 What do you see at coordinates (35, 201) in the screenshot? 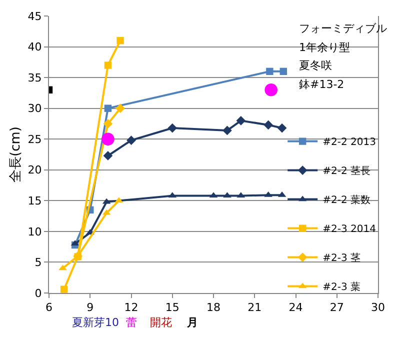
I see `y-tick-label: 15` at bounding box center [35, 201].